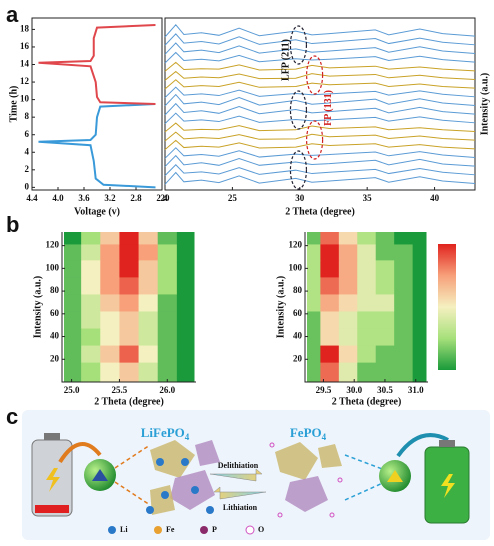 The width and height of the screenshot is (494, 546). Describe the element at coordinates (52, 509) in the screenshot. I see `battery-charge` at that location.